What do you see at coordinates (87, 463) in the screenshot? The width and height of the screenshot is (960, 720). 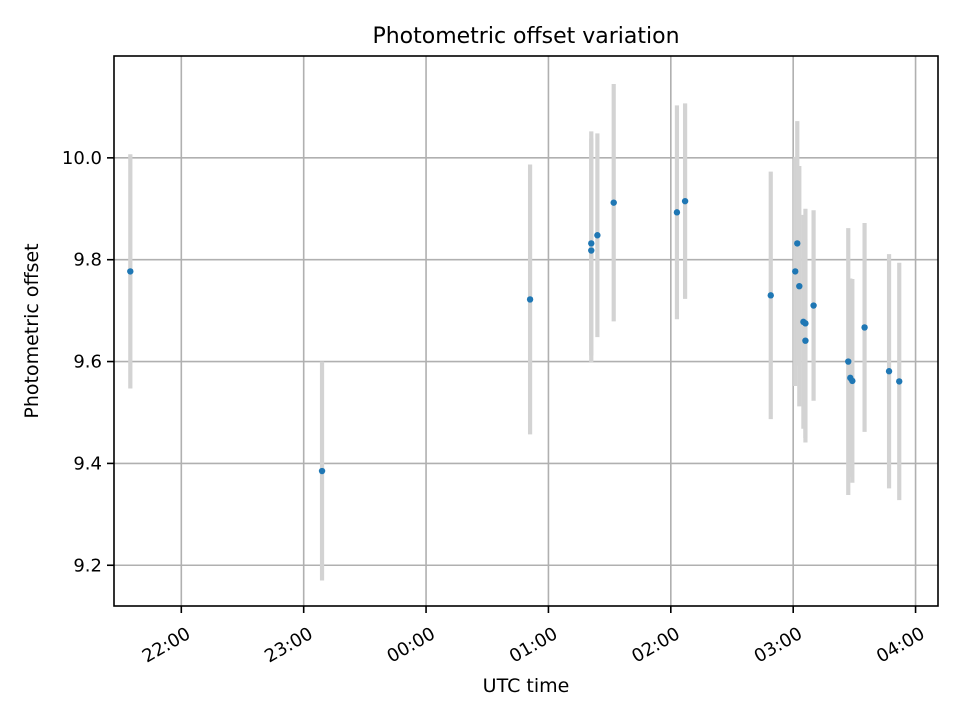 I see `y-tick-label: 9.4` at bounding box center [87, 463].